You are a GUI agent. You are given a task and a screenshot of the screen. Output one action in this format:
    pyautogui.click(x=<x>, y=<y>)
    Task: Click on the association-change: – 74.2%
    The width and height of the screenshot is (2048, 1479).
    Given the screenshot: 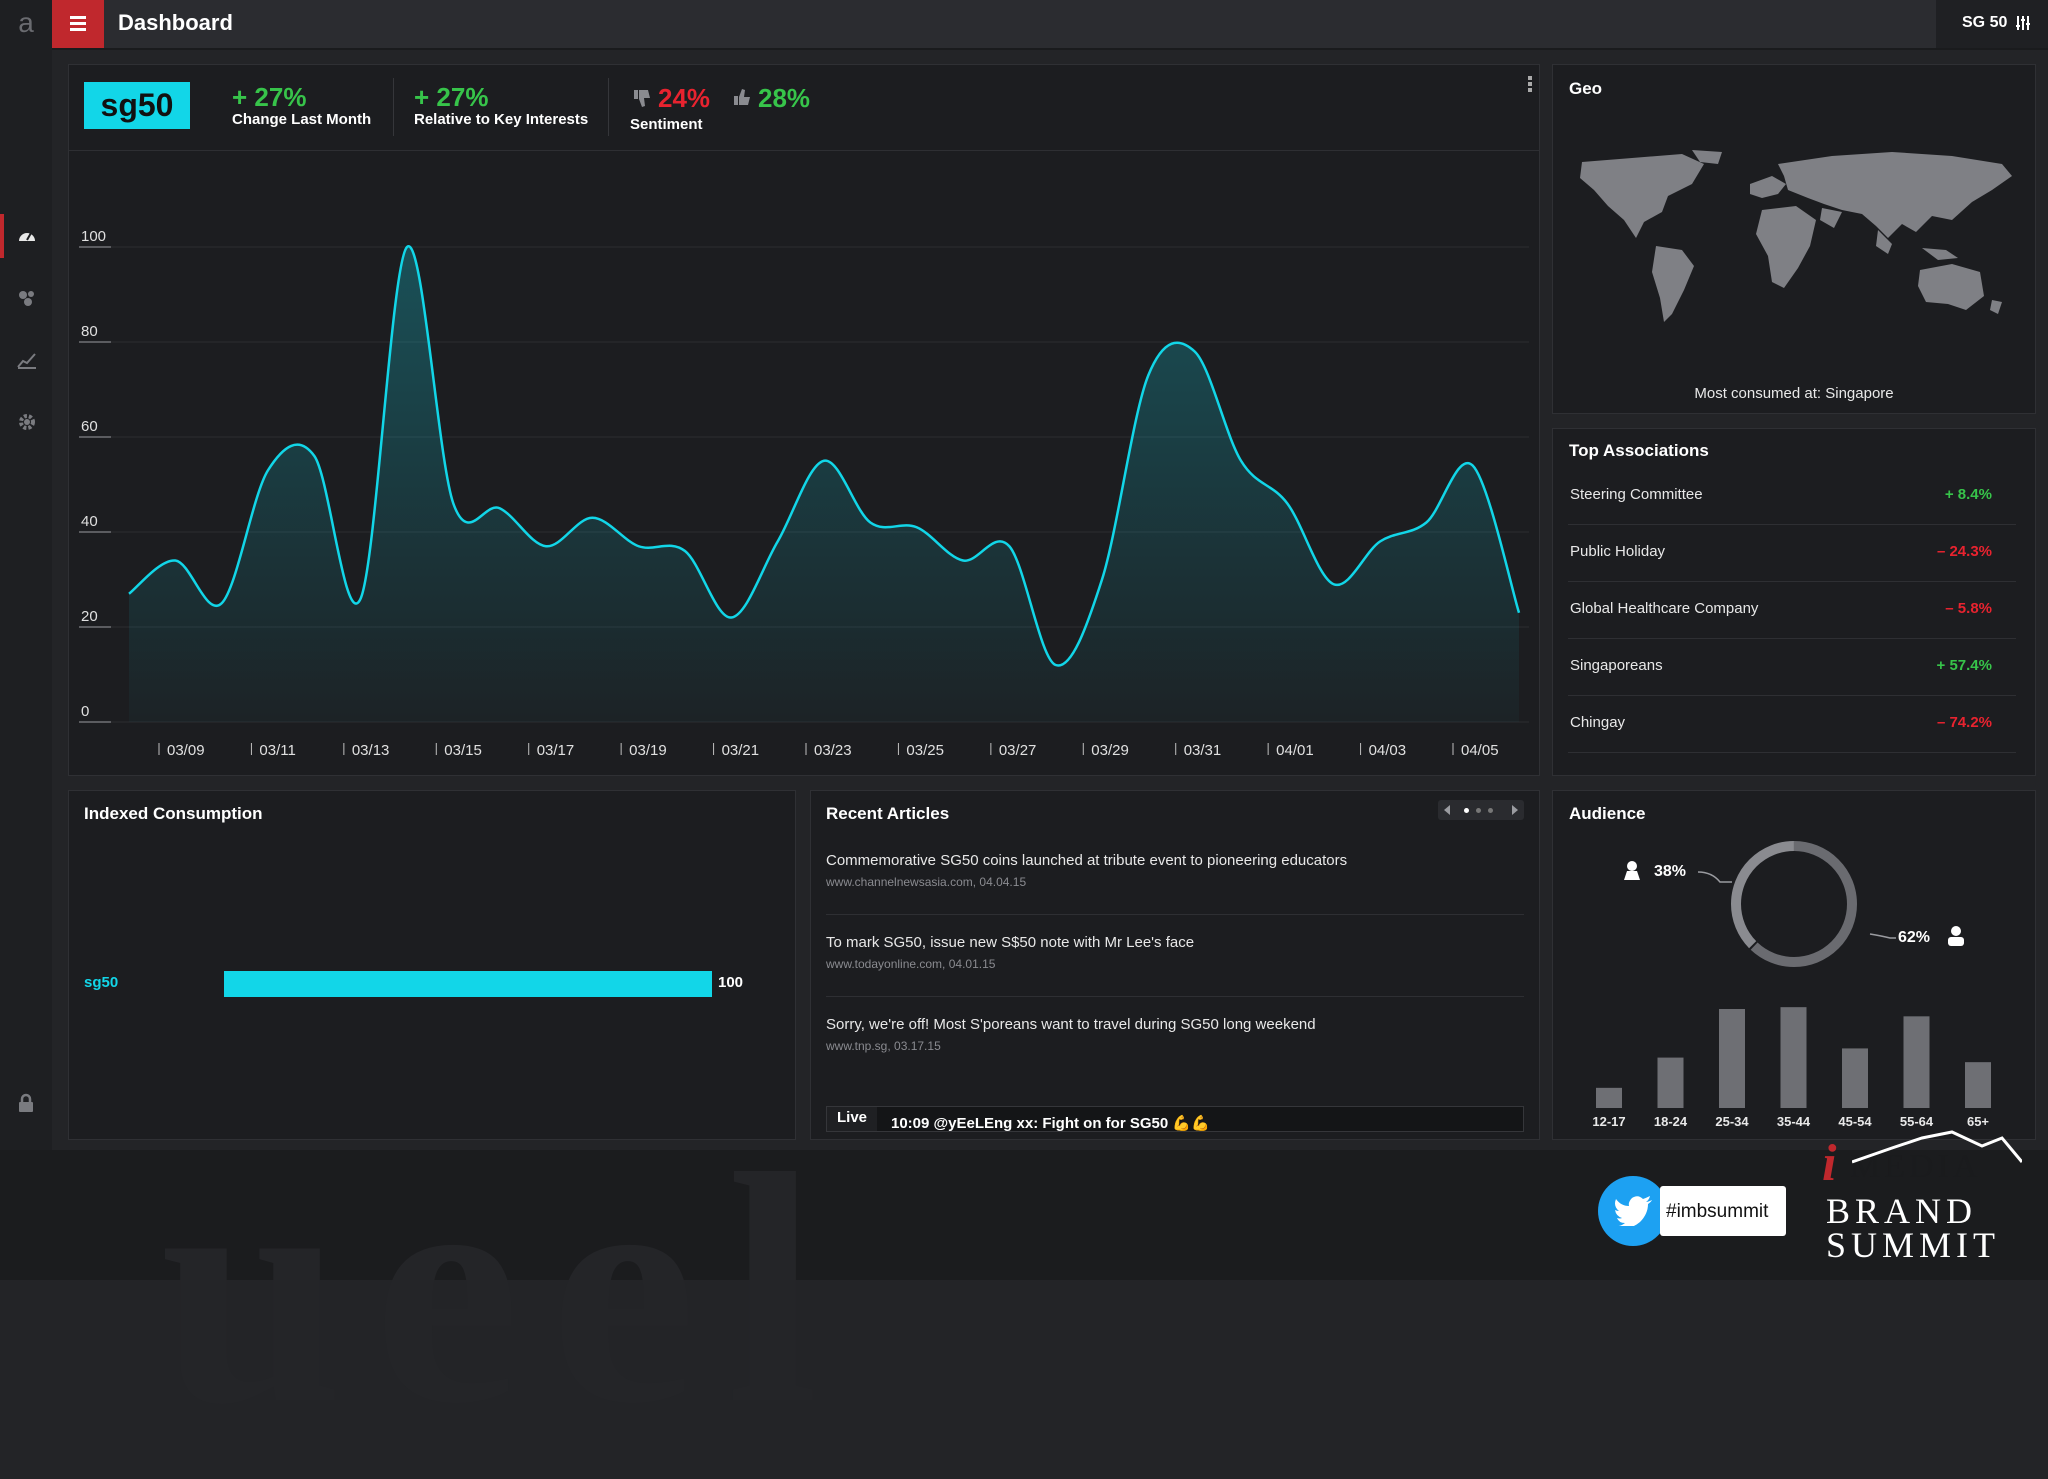 What is the action you would take?
    pyautogui.click(x=1964, y=722)
    